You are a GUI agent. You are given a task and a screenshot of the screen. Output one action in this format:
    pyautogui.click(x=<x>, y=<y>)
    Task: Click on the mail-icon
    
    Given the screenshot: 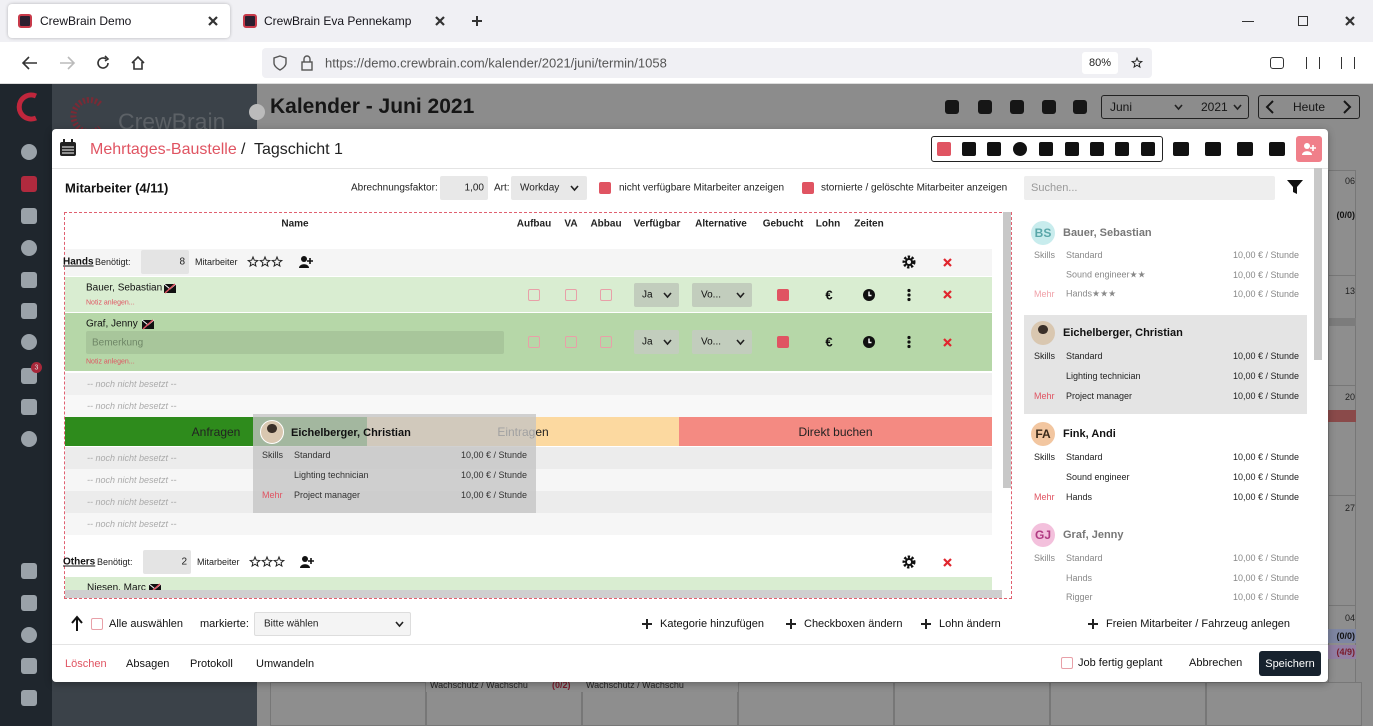 What is the action you would take?
    pyautogui.click(x=148, y=324)
    